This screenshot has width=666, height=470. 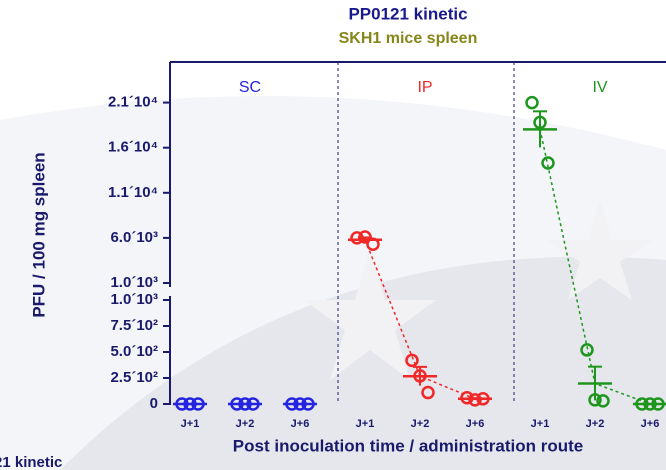 I want to click on chart-title: PP0121 kinetic, so click(x=407, y=13).